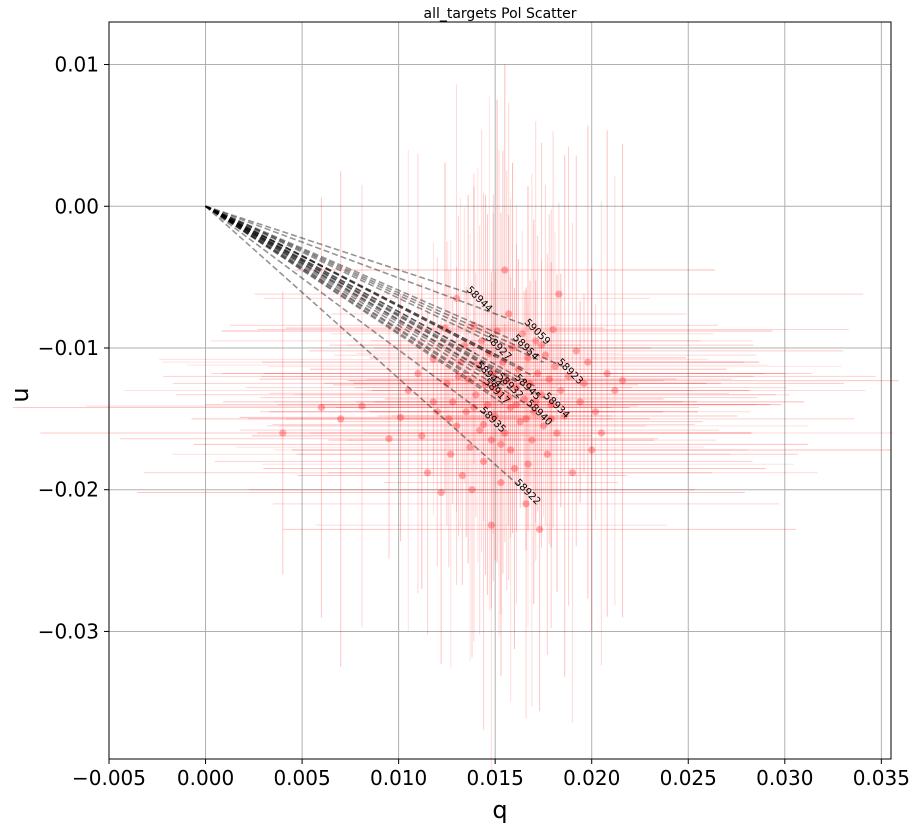  I want to click on y-axis-label: u, so click(20, 394).